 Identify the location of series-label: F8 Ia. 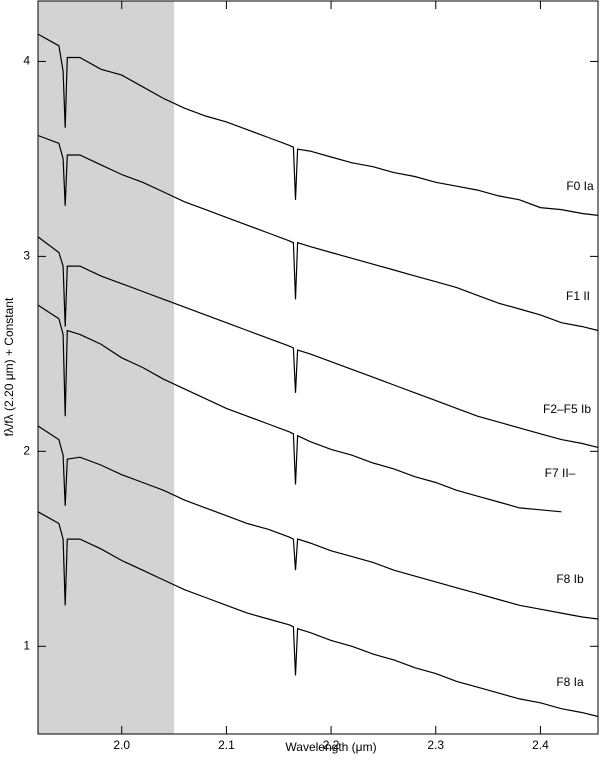
(570, 682).